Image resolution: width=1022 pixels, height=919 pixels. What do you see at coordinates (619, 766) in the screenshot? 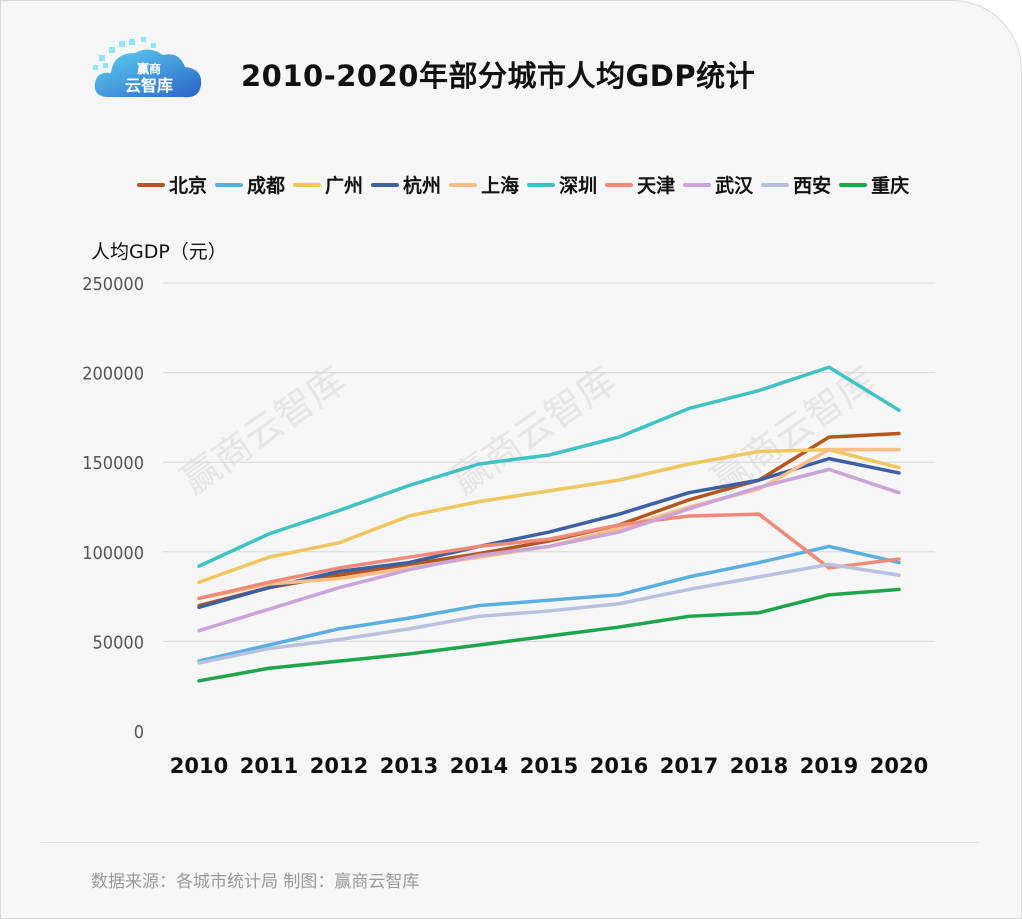
I see `x-tick-label: 2016` at bounding box center [619, 766].